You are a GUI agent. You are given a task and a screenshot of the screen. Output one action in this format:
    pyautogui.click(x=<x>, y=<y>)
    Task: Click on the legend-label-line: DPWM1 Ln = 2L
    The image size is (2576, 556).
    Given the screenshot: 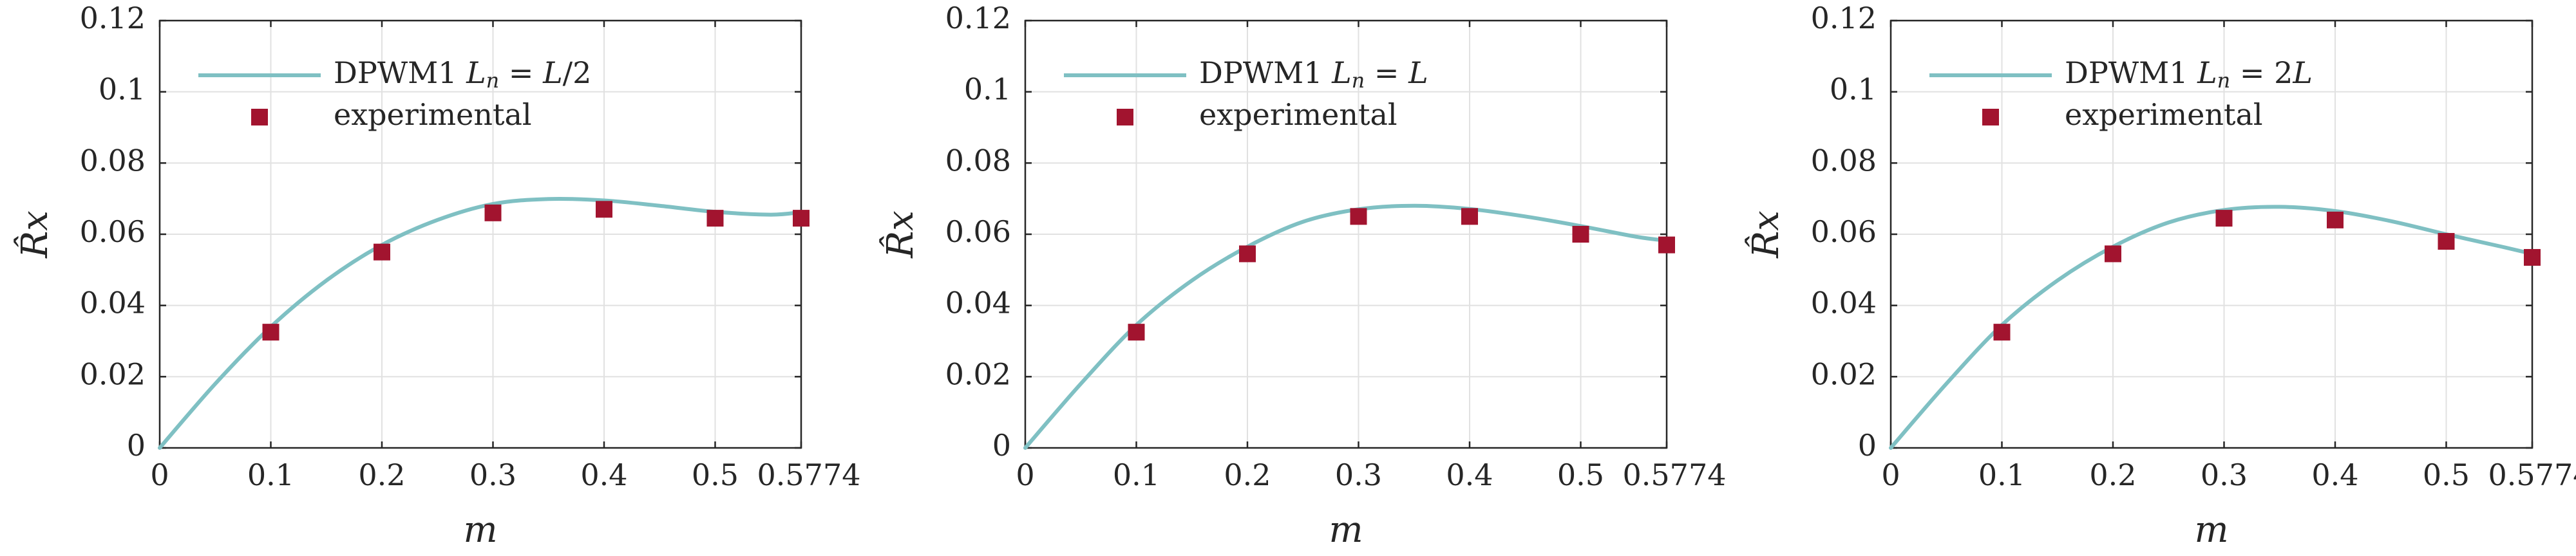 What is the action you would take?
    pyautogui.click(x=2189, y=74)
    